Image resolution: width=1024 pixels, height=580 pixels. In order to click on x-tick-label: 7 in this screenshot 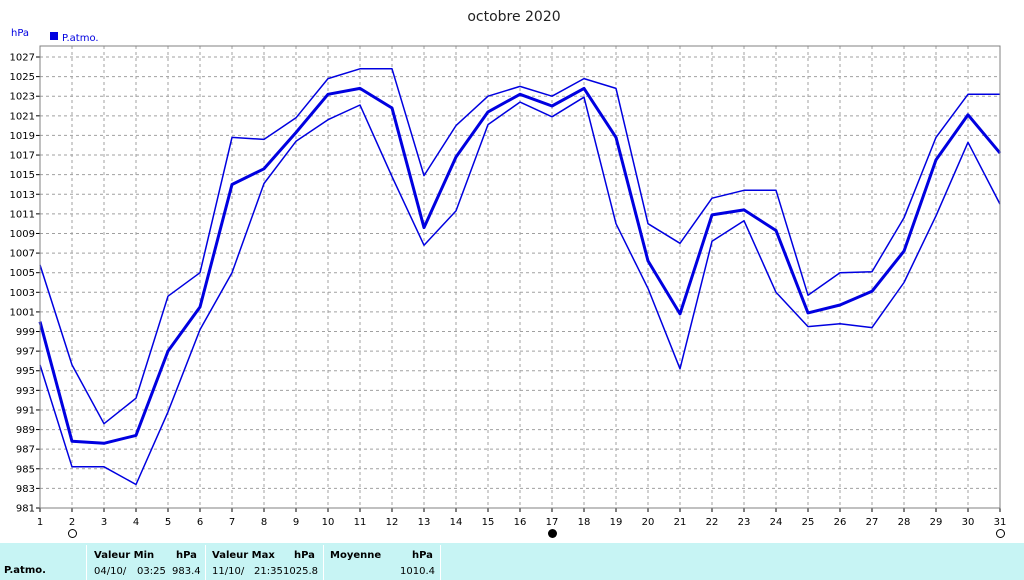, I will do `click(232, 522)`.